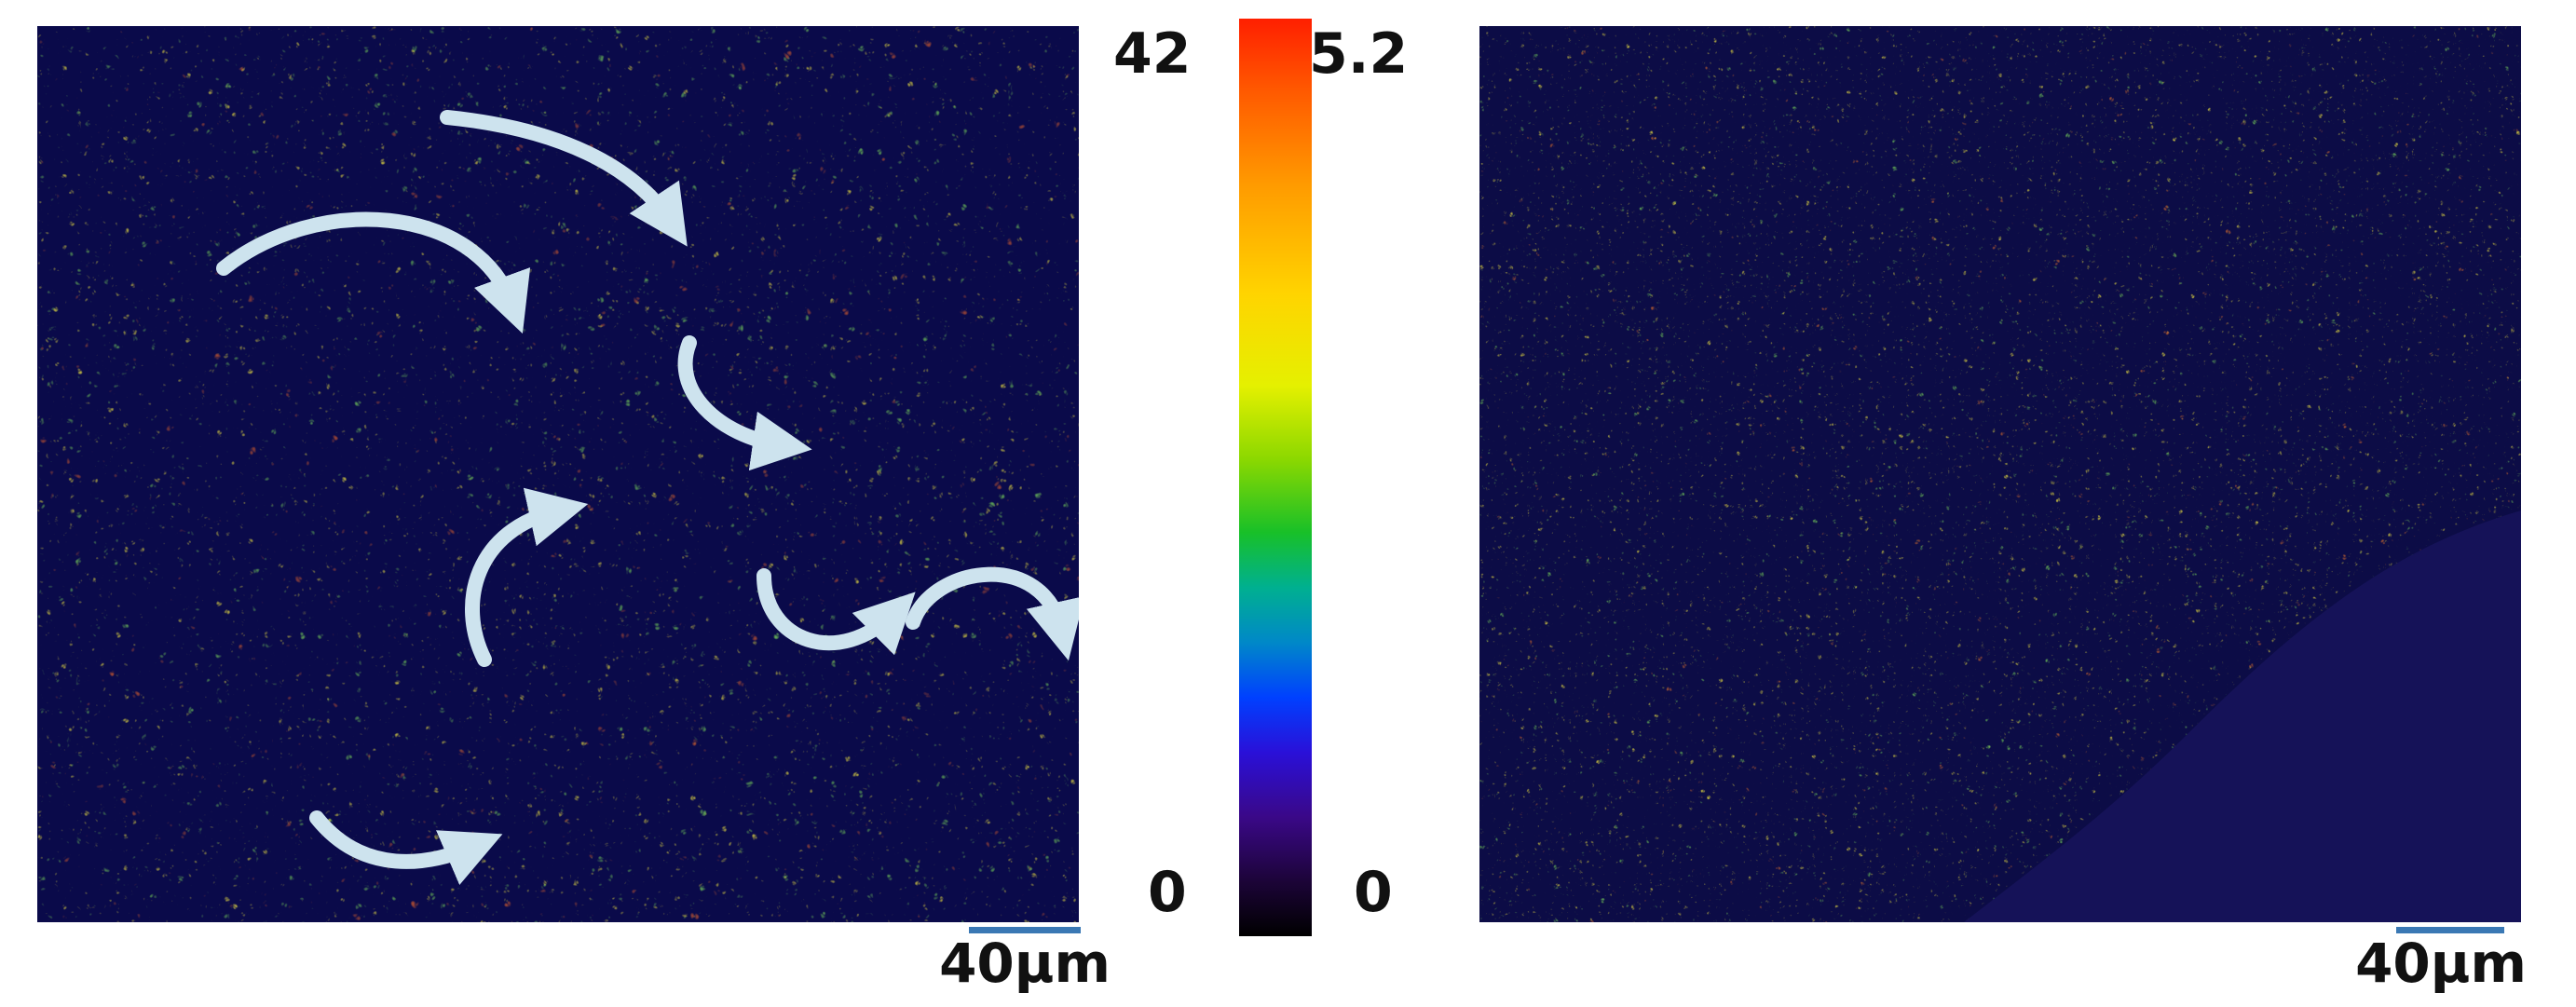 The image size is (2576, 1007). I want to click on right-scale-bar: 40μm, so click(2440, 959).